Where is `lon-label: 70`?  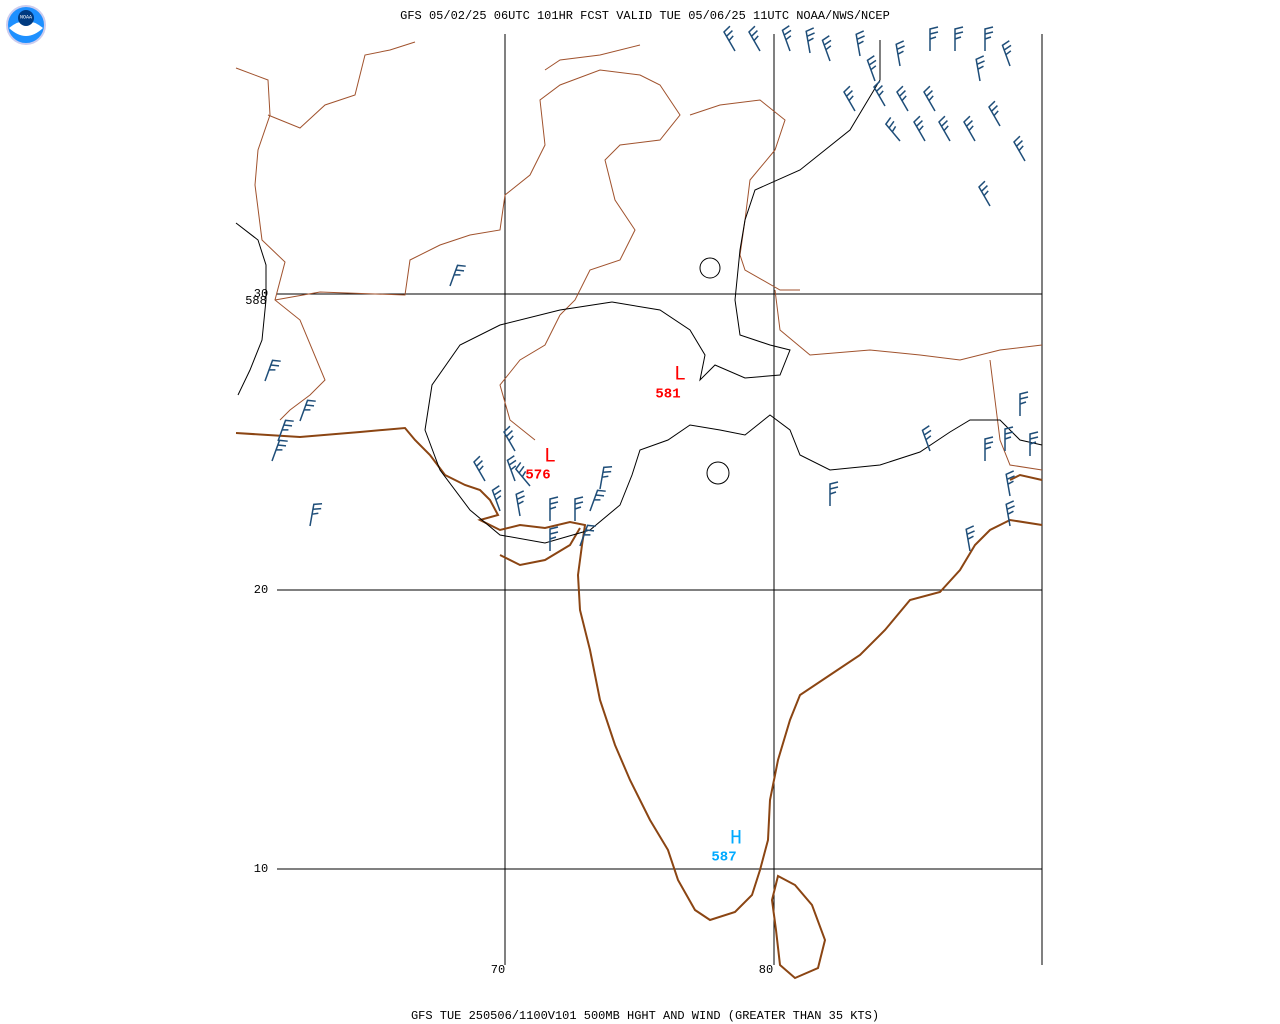
lon-label: 70 is located at coordinates (498, 970).